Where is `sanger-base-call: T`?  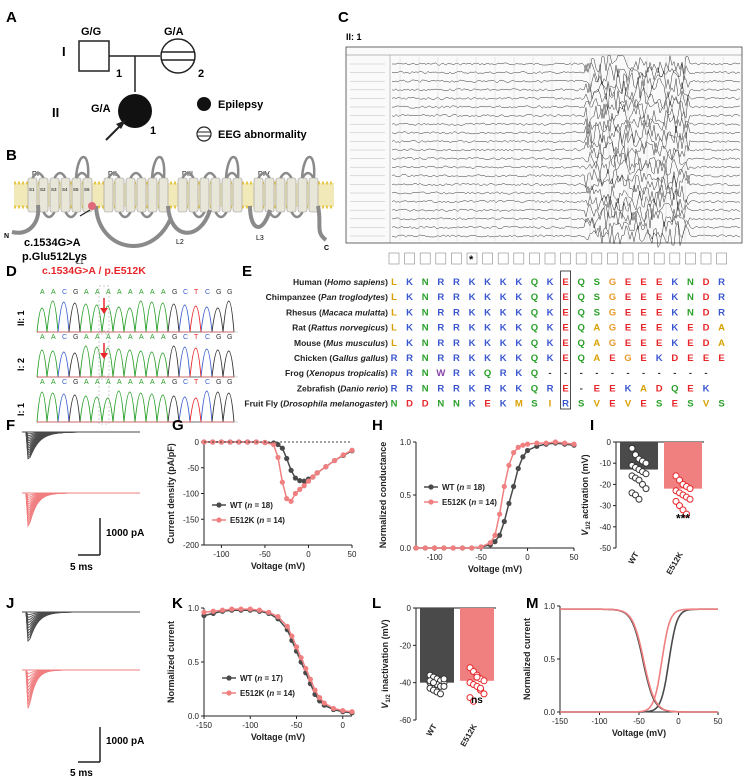 sanger-base-call: T is located at coordinates (196, 382).